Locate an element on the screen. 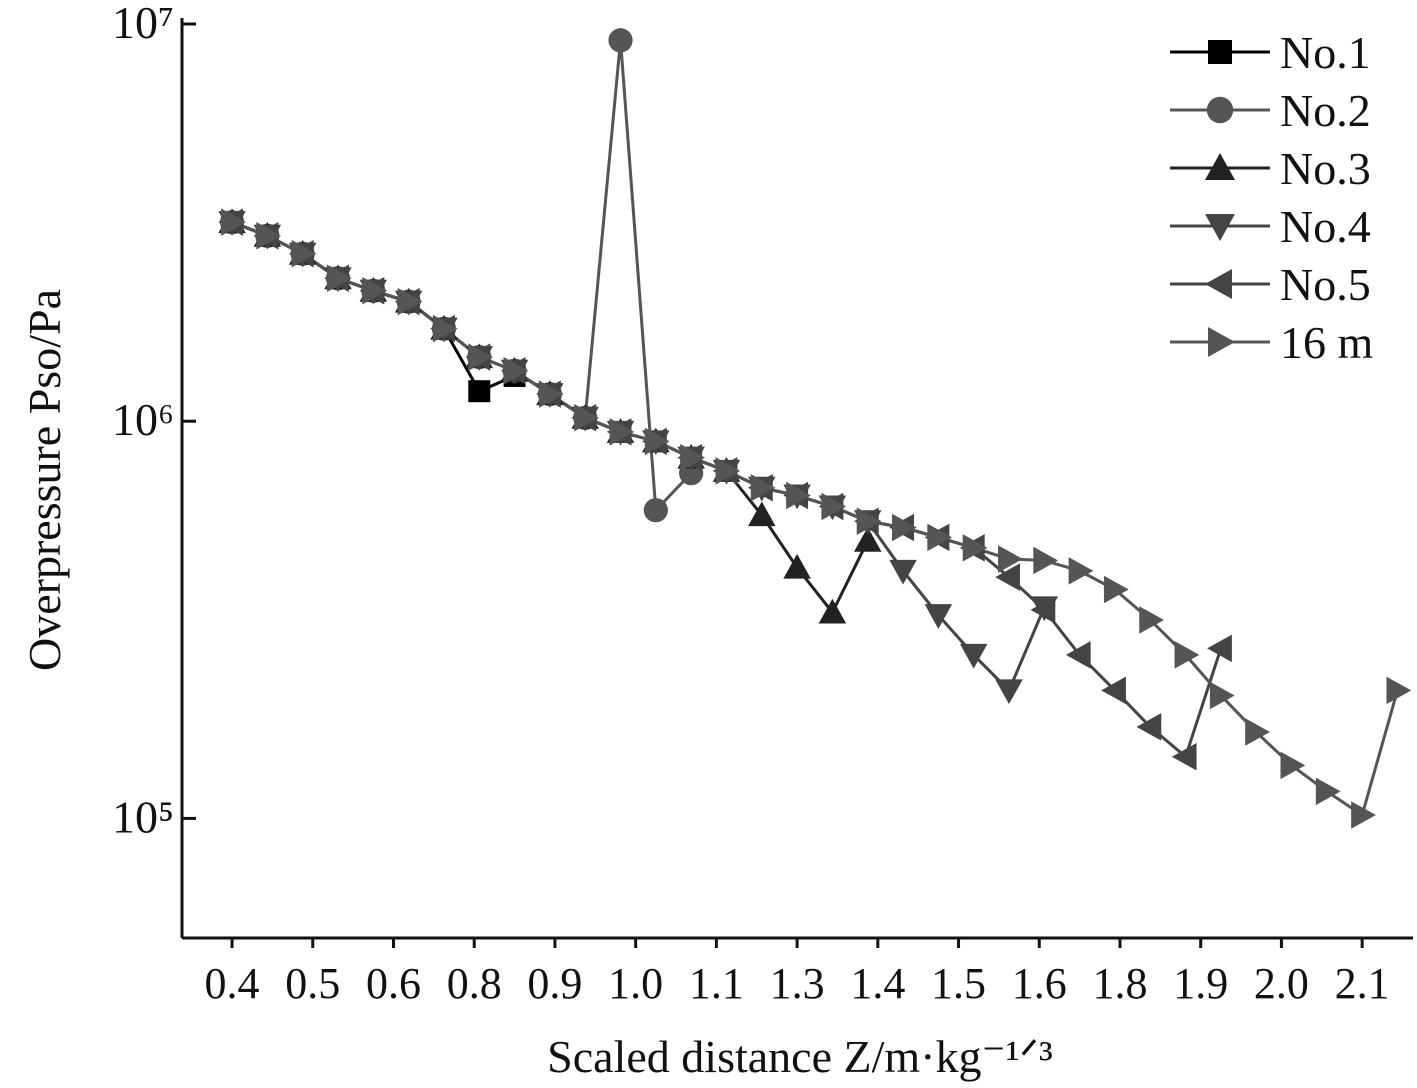 The width and height of the screenshot is (1417, 1088). x-tick-label: 0.8 is located at coordinates (474, 983).